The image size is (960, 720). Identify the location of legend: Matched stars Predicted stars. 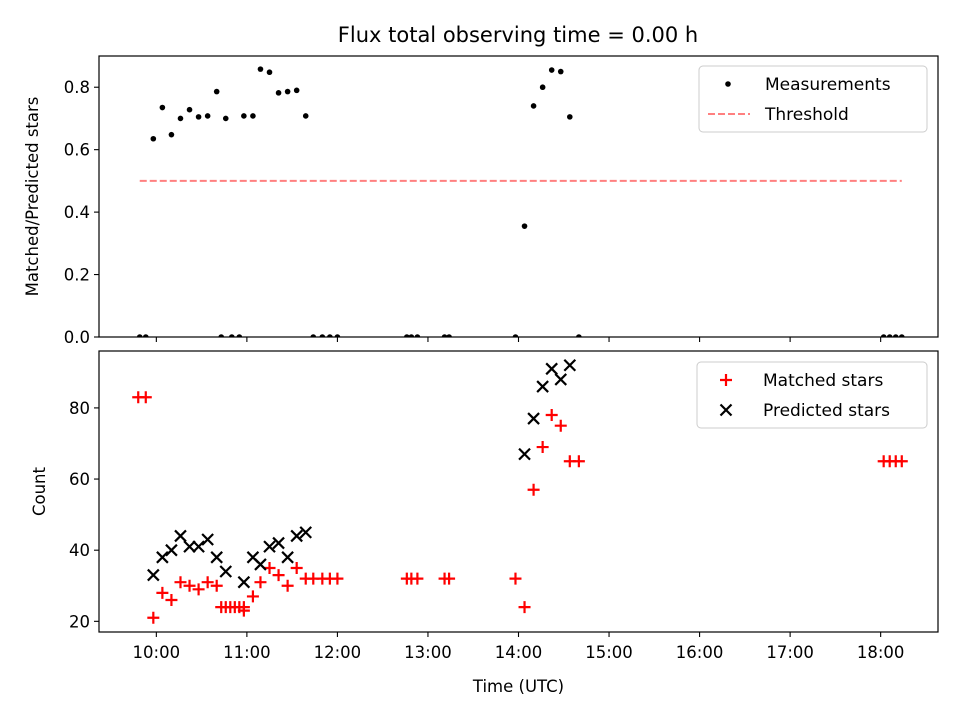
(812, 395).